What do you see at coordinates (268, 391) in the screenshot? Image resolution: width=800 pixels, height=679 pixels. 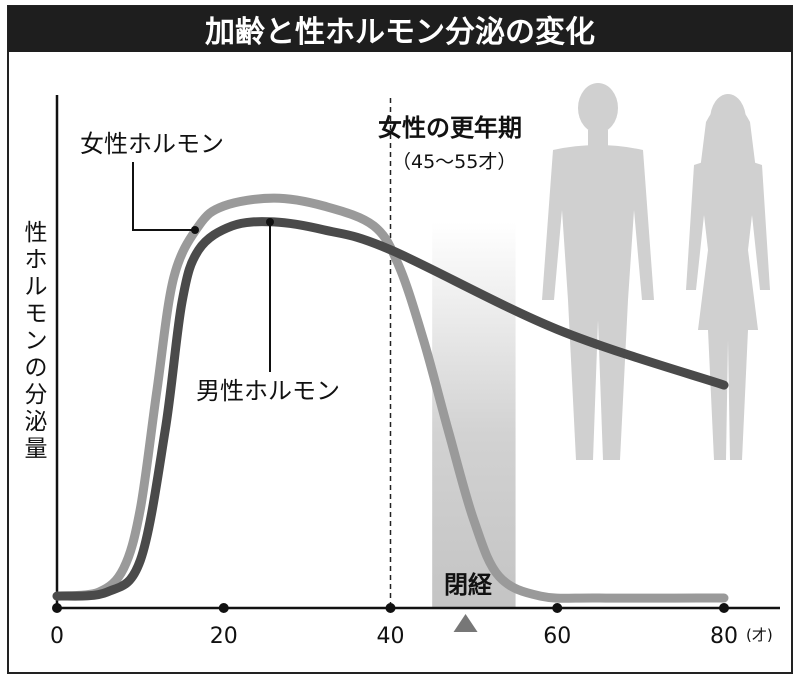 I see `male-hormone-label: 男性ホルモン` at bounding box center [268, 391].